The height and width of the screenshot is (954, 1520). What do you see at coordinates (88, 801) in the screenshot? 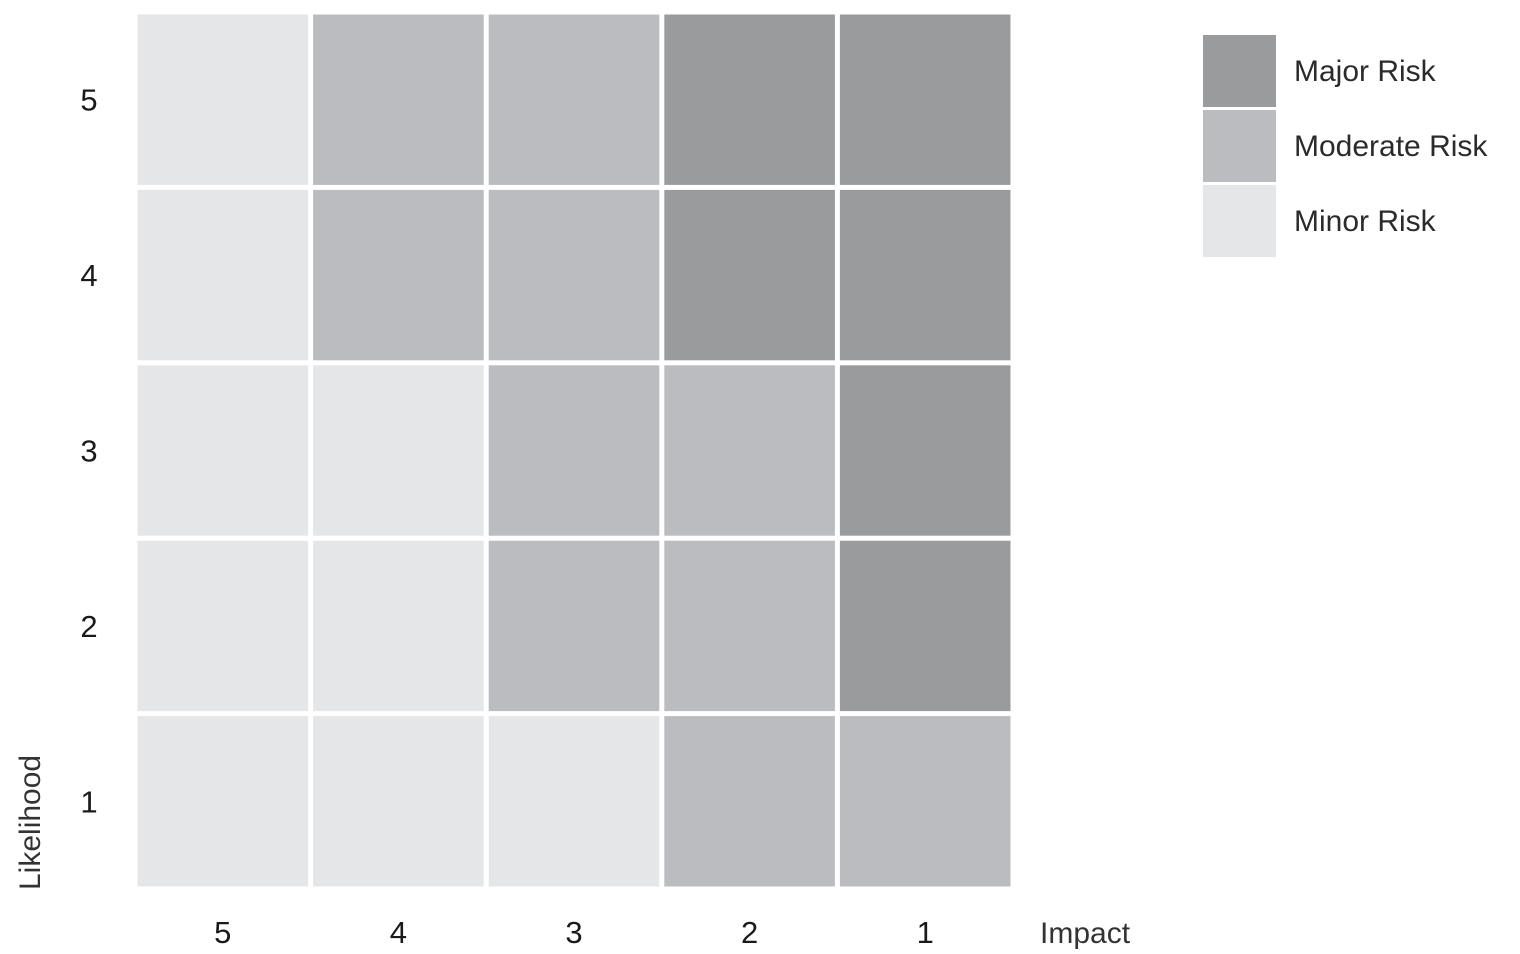
I see `y-tick-label: 1` at bounding box center [88, 801].